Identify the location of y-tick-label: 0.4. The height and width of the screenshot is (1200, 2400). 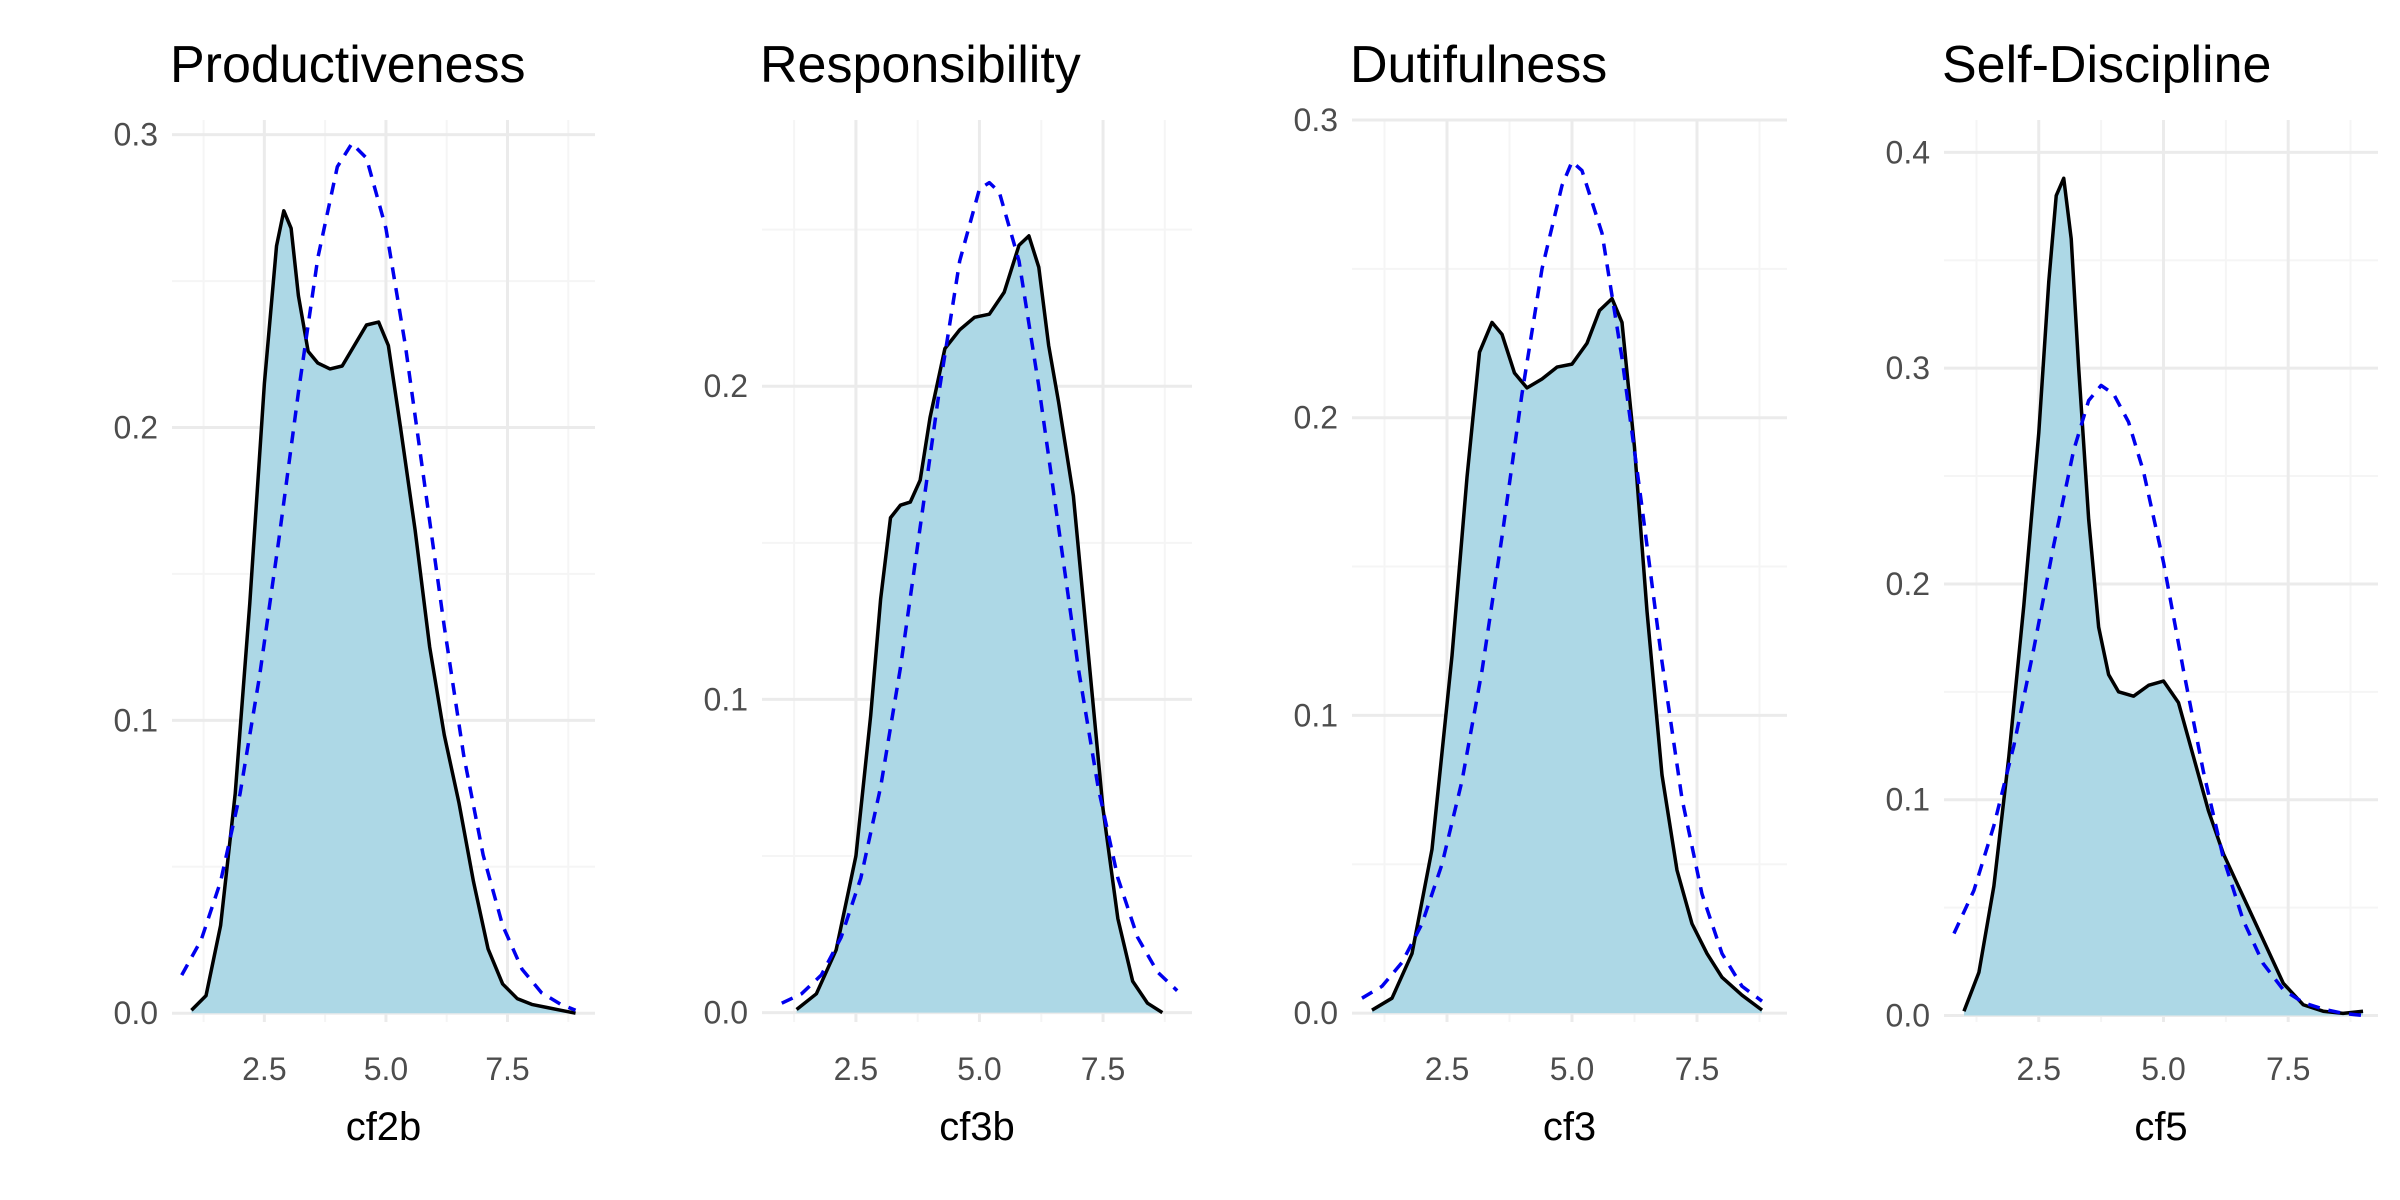
(1908, 152).